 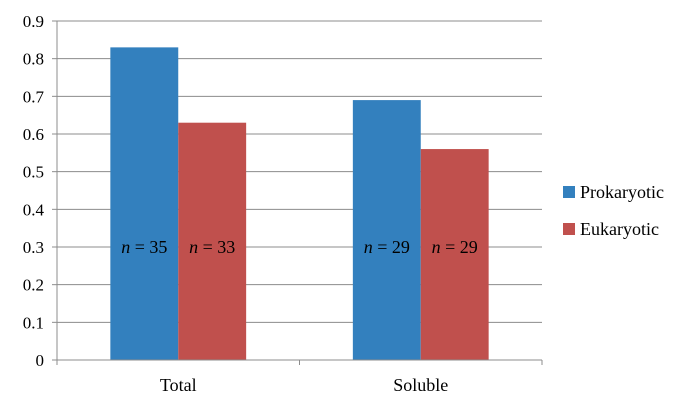 What do you see at coordinates (212, 247) in the screenshot?
I see `bar-count-label: n = 33` at bounding box center [212, 247].